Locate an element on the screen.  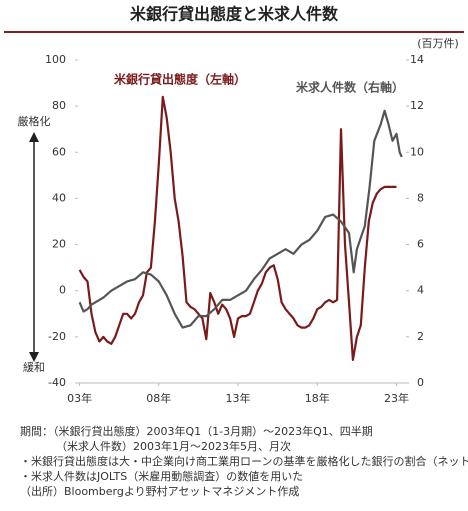
y2-tick-label: 6 is located at coordinates (420, 244).